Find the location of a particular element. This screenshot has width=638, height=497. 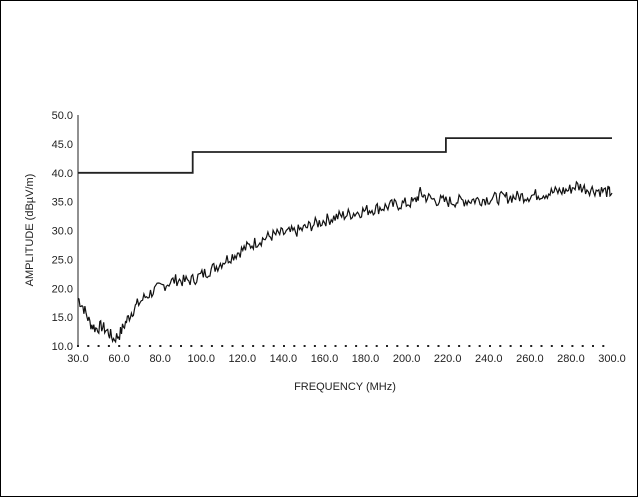

y-tick-labels: 10.0 15.0 20.0 25.0 30.0 35.0 40.0 45.0 50.0 is located at coordinates (62, 231).